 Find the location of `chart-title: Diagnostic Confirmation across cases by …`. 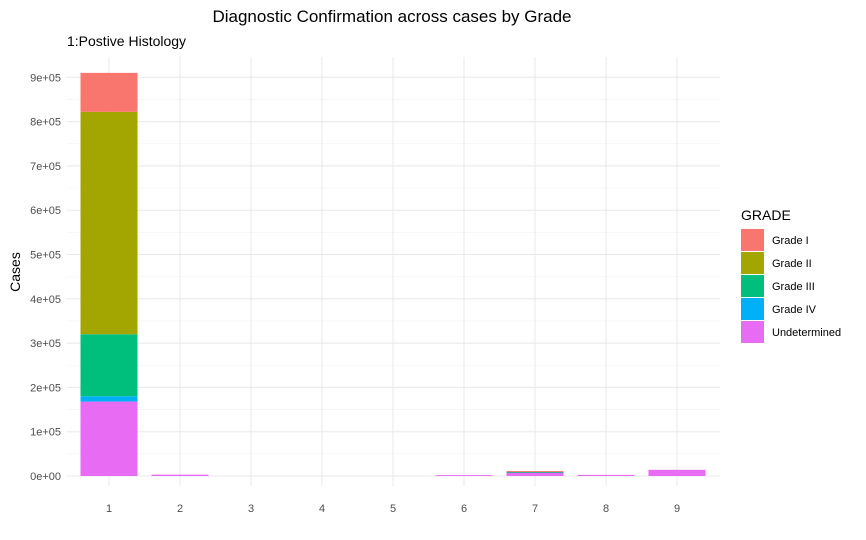

chart-title: Diagnostic Confirmation across cases by … is located at coordinates (391, 16).